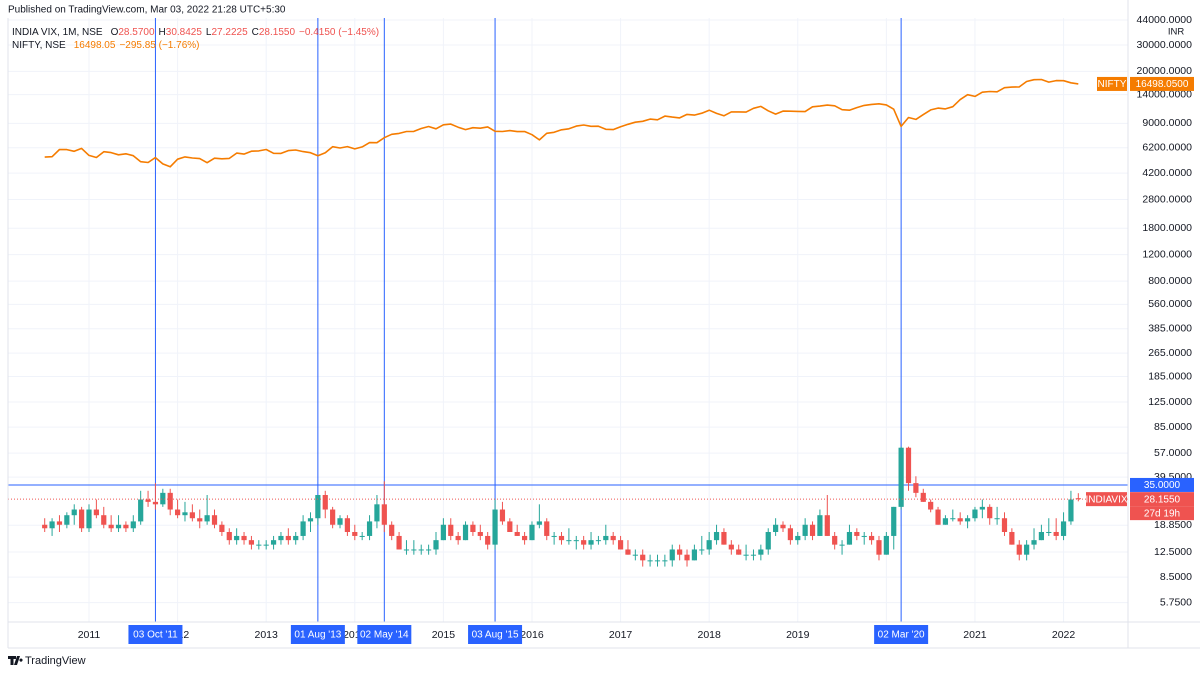  What do you see at coordinates (277, 32) in the screenshot?
I see `legend-value: 28.1550` at bounding box center [277, 32].